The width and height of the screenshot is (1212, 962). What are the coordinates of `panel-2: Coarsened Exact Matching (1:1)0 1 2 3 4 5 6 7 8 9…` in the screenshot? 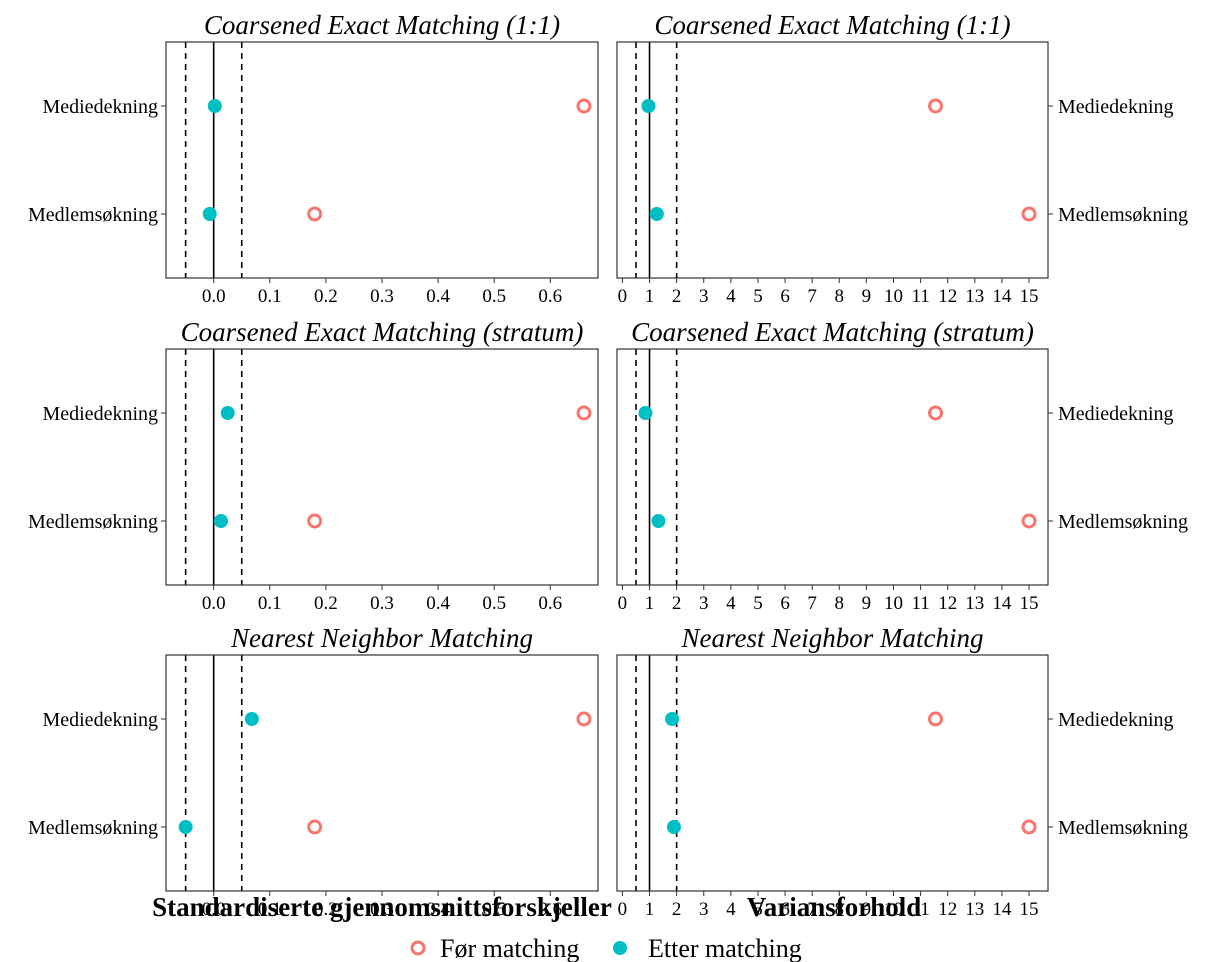 It's located at (902, 158).